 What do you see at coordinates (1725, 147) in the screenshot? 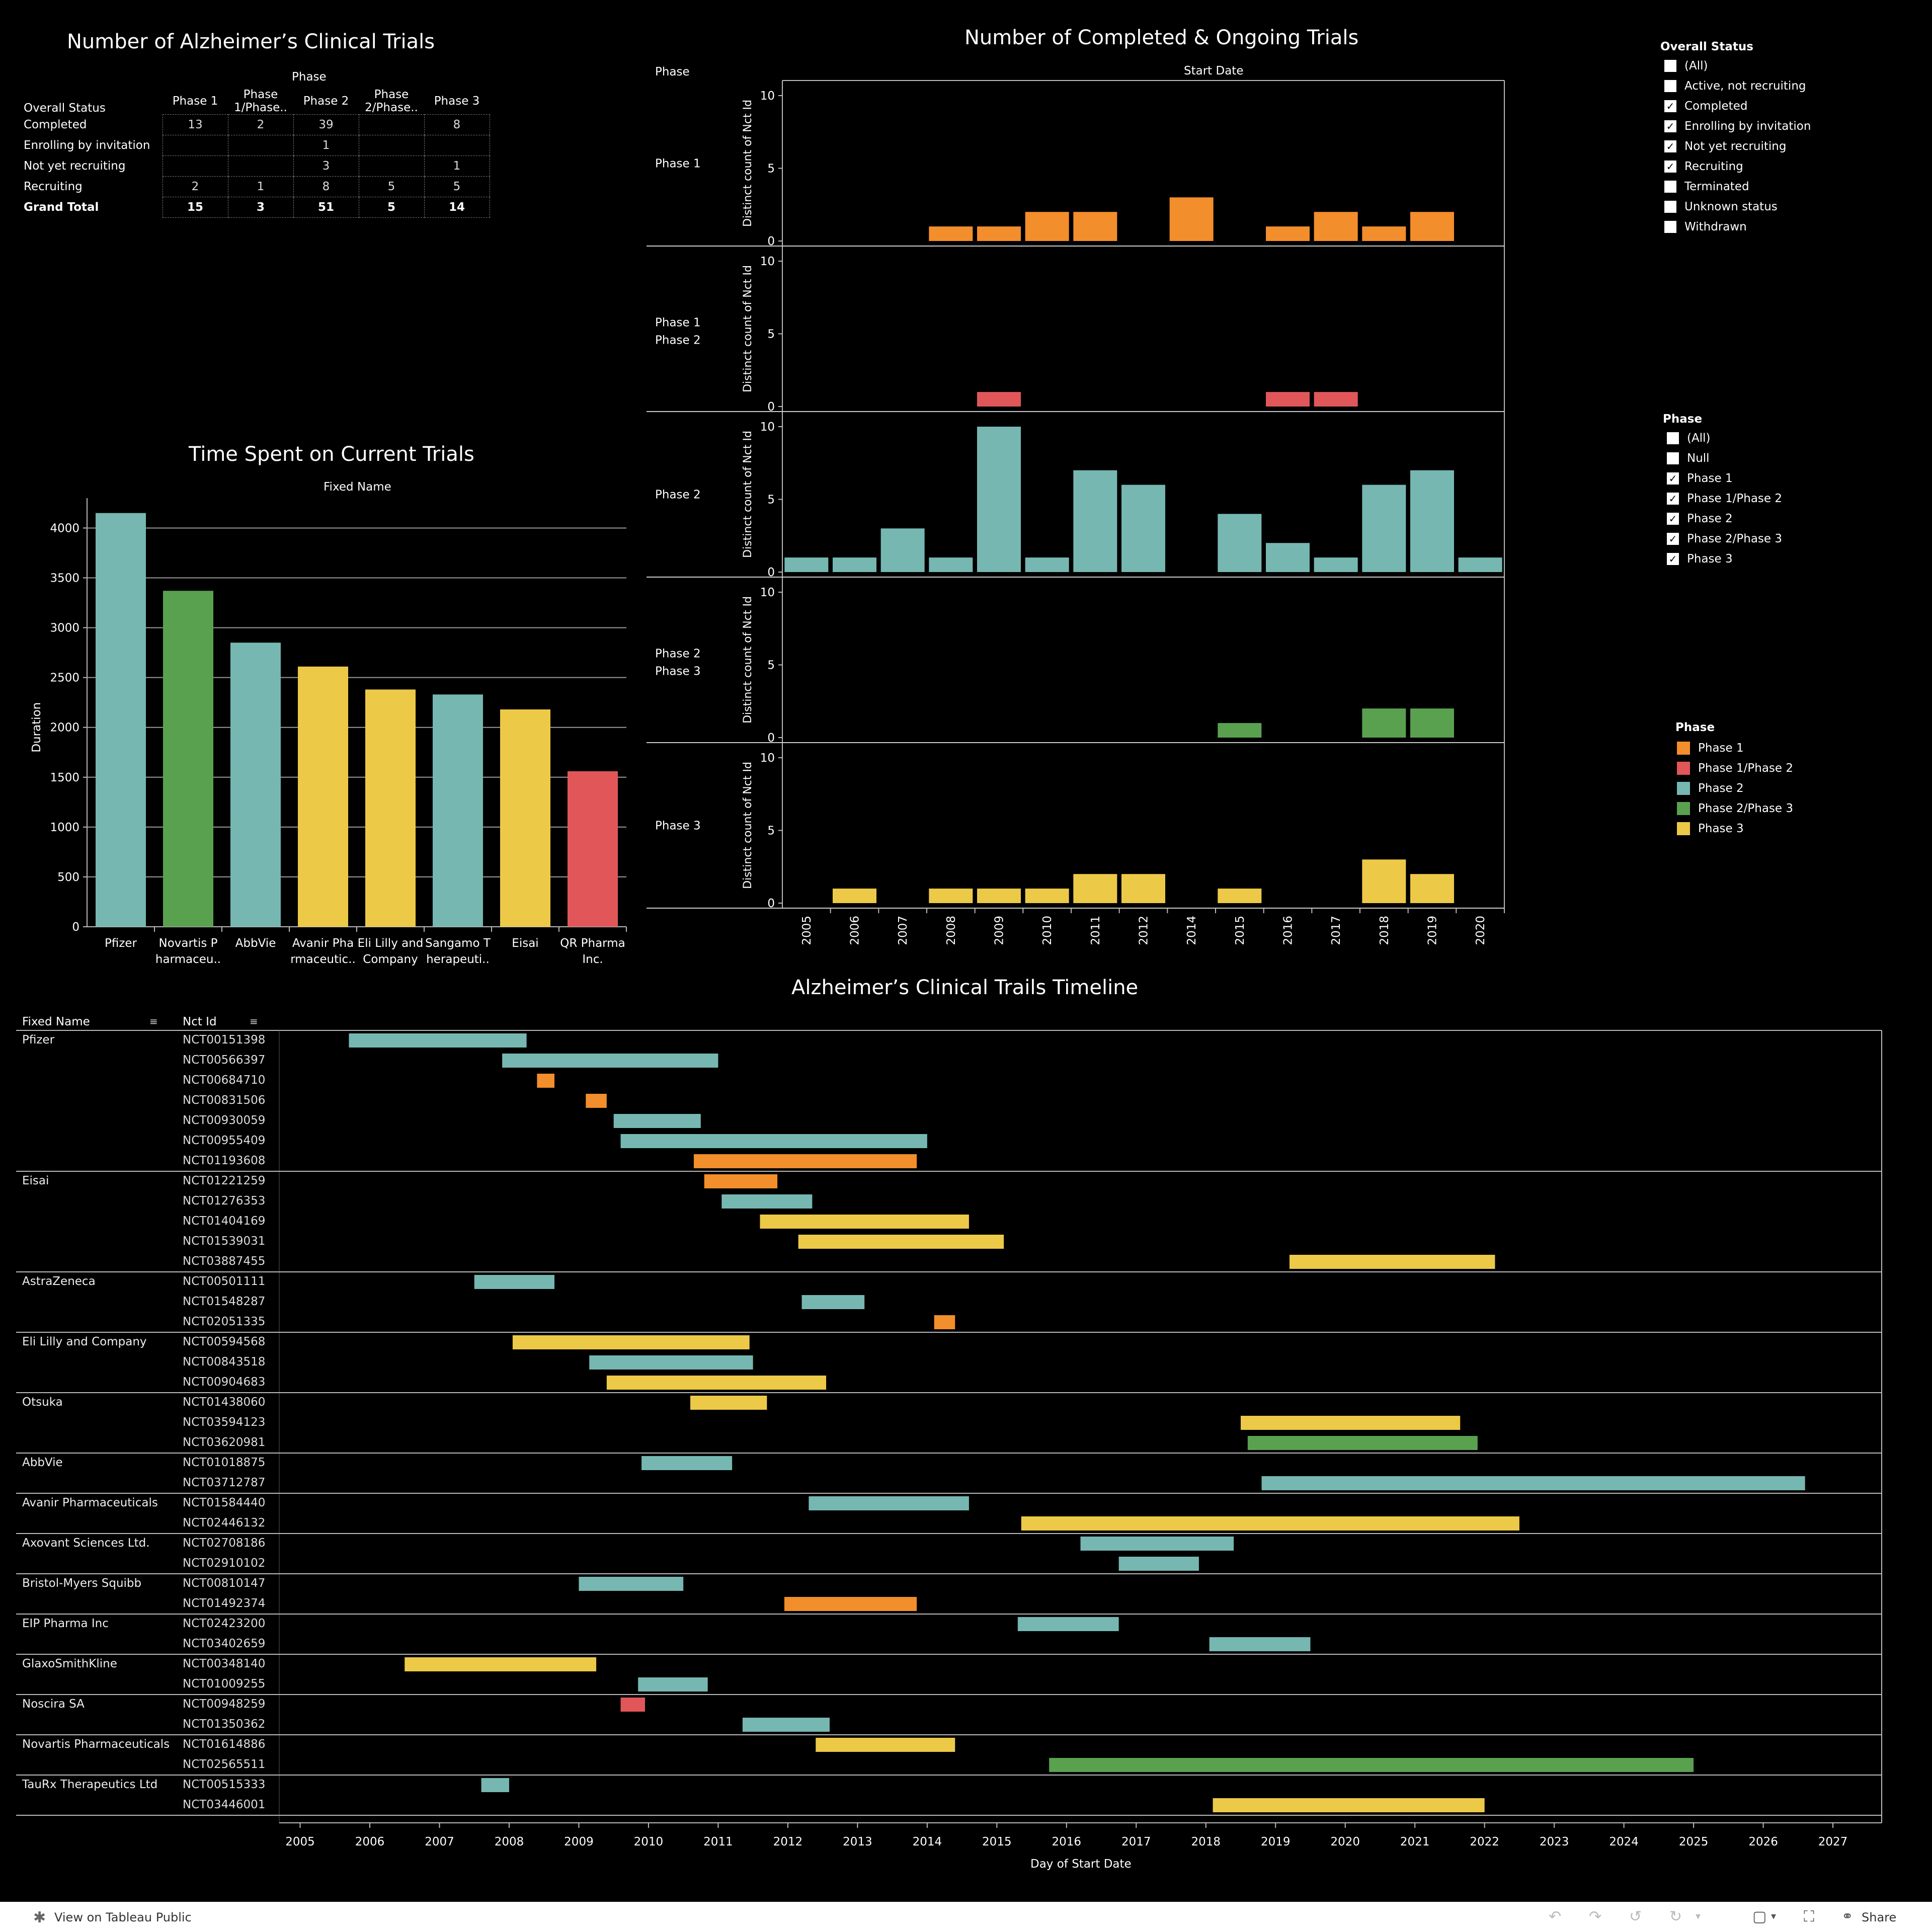
I see `filter-option: ✓ Not yet recruiting` at bounding box center [1725, 147].